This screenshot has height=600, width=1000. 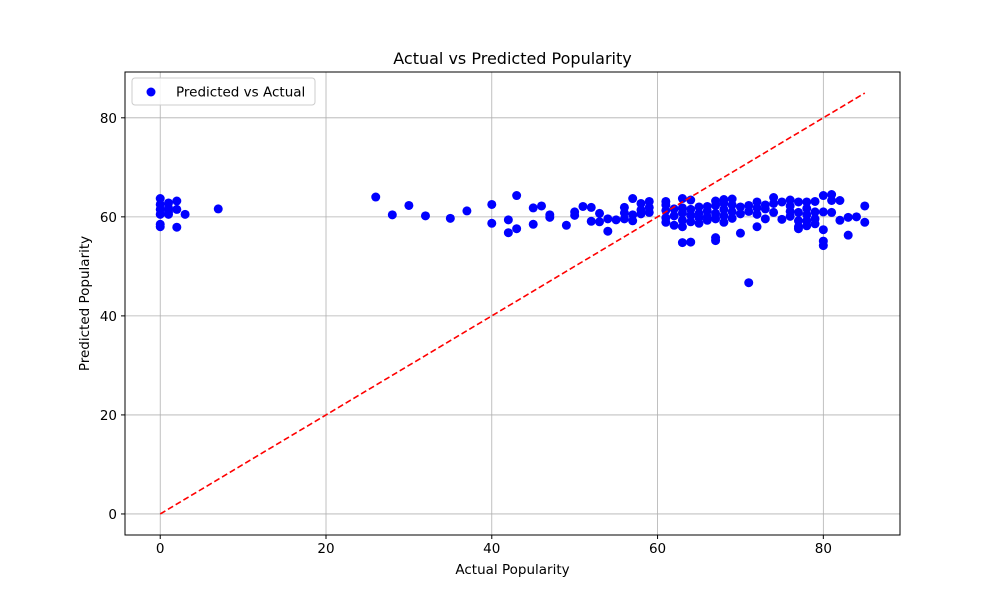 What do you see at coordinates (108, 119) in the screenshot?
I see `y-tick-label: 80` at bounding box center [108, 119].